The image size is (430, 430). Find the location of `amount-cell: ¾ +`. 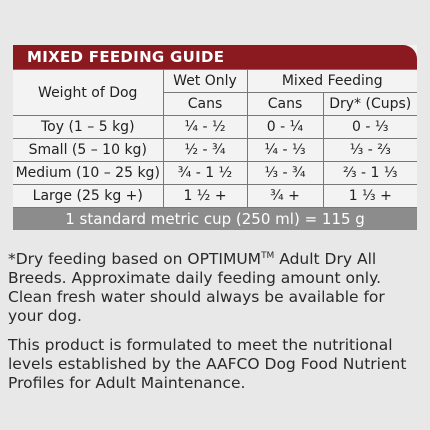

amount-cell: ¾ + is located at coordinates (285, 196).